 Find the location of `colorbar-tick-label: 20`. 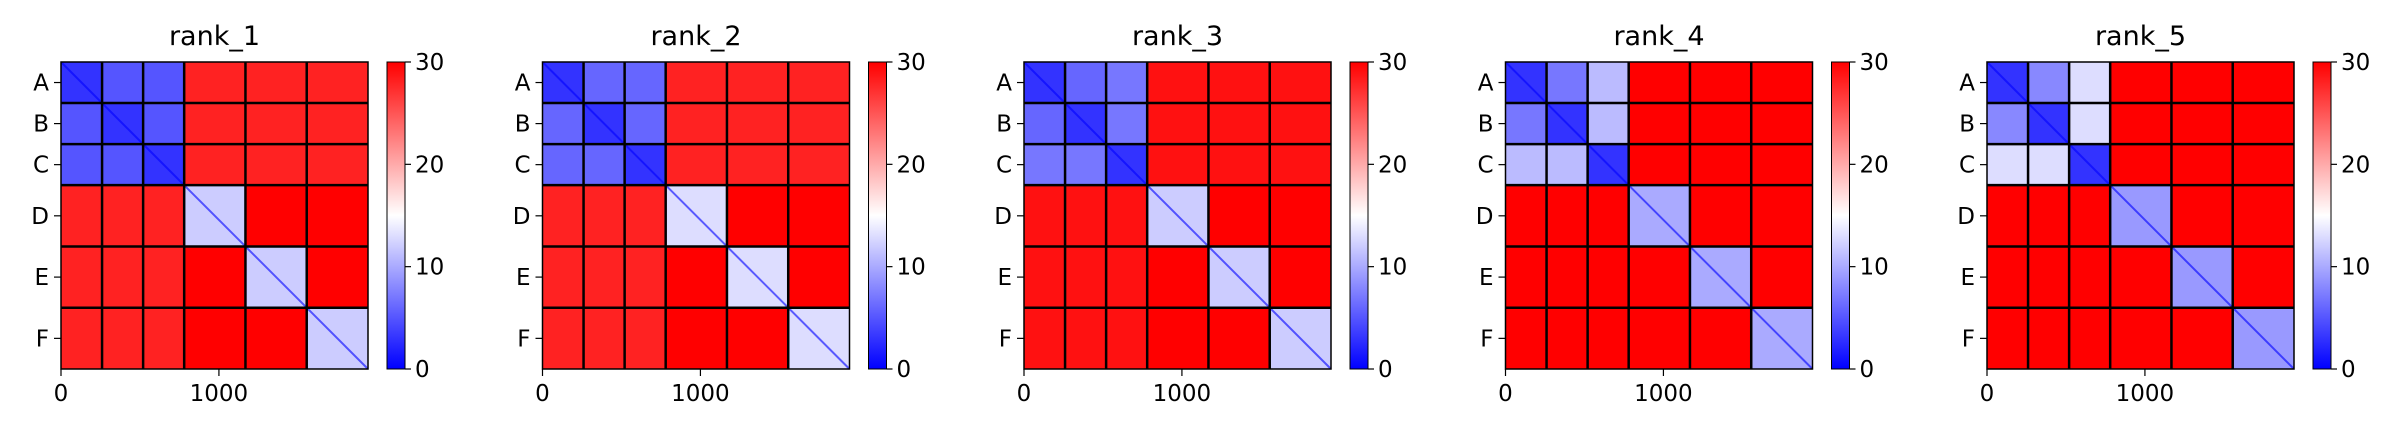

colorbar-tick-label: 20 is located at coordinates (1392, 165).